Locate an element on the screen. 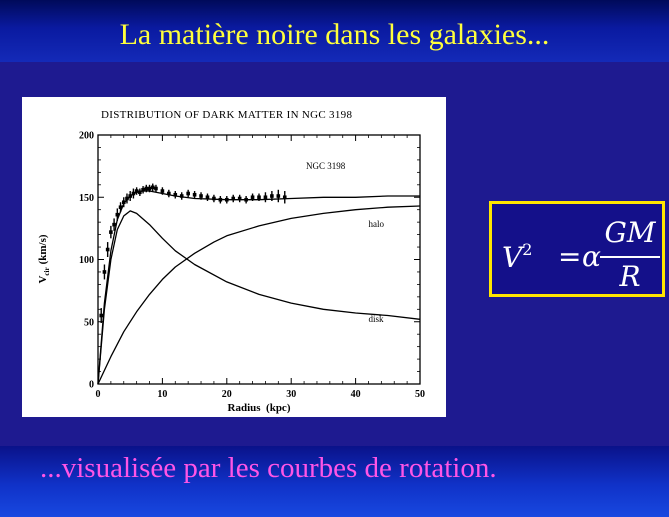 The height and width of the screenshot is (517, 669). y-tick-label: 50 is located at coordinates (89, 322).